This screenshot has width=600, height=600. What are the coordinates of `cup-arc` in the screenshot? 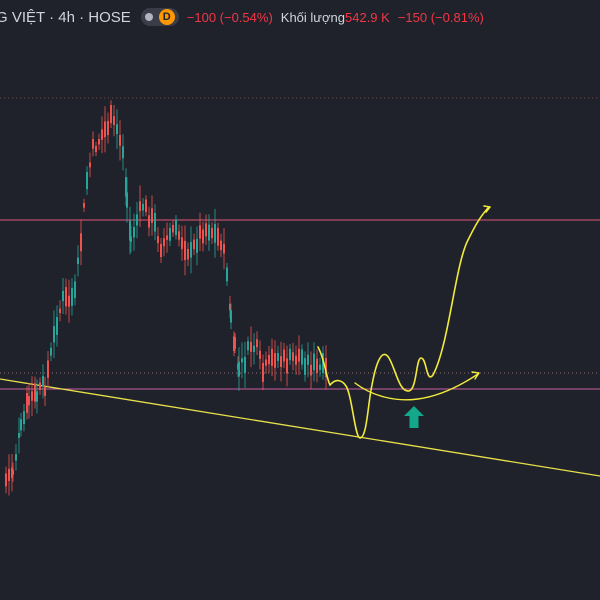 It's located at (416, 387).